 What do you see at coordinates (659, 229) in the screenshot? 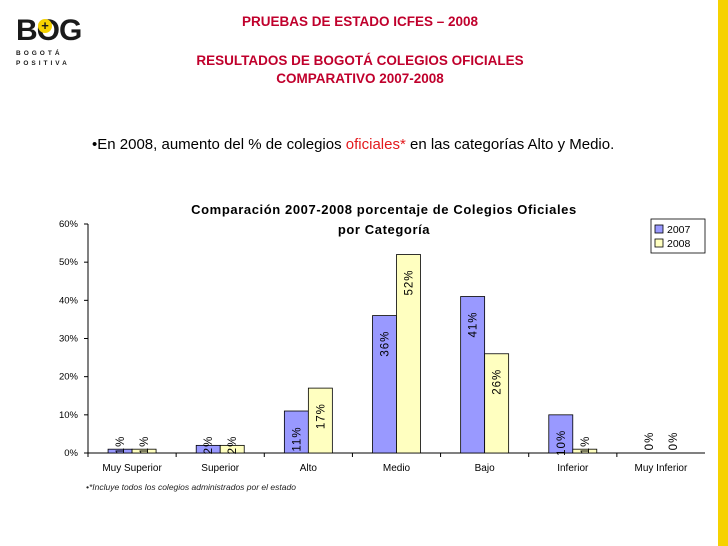
I see `legend-swatch-2007` at bounding box center [659, 229].